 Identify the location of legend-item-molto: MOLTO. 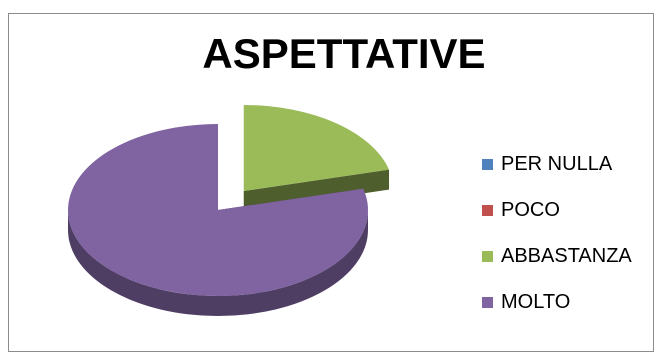
(557, 302).